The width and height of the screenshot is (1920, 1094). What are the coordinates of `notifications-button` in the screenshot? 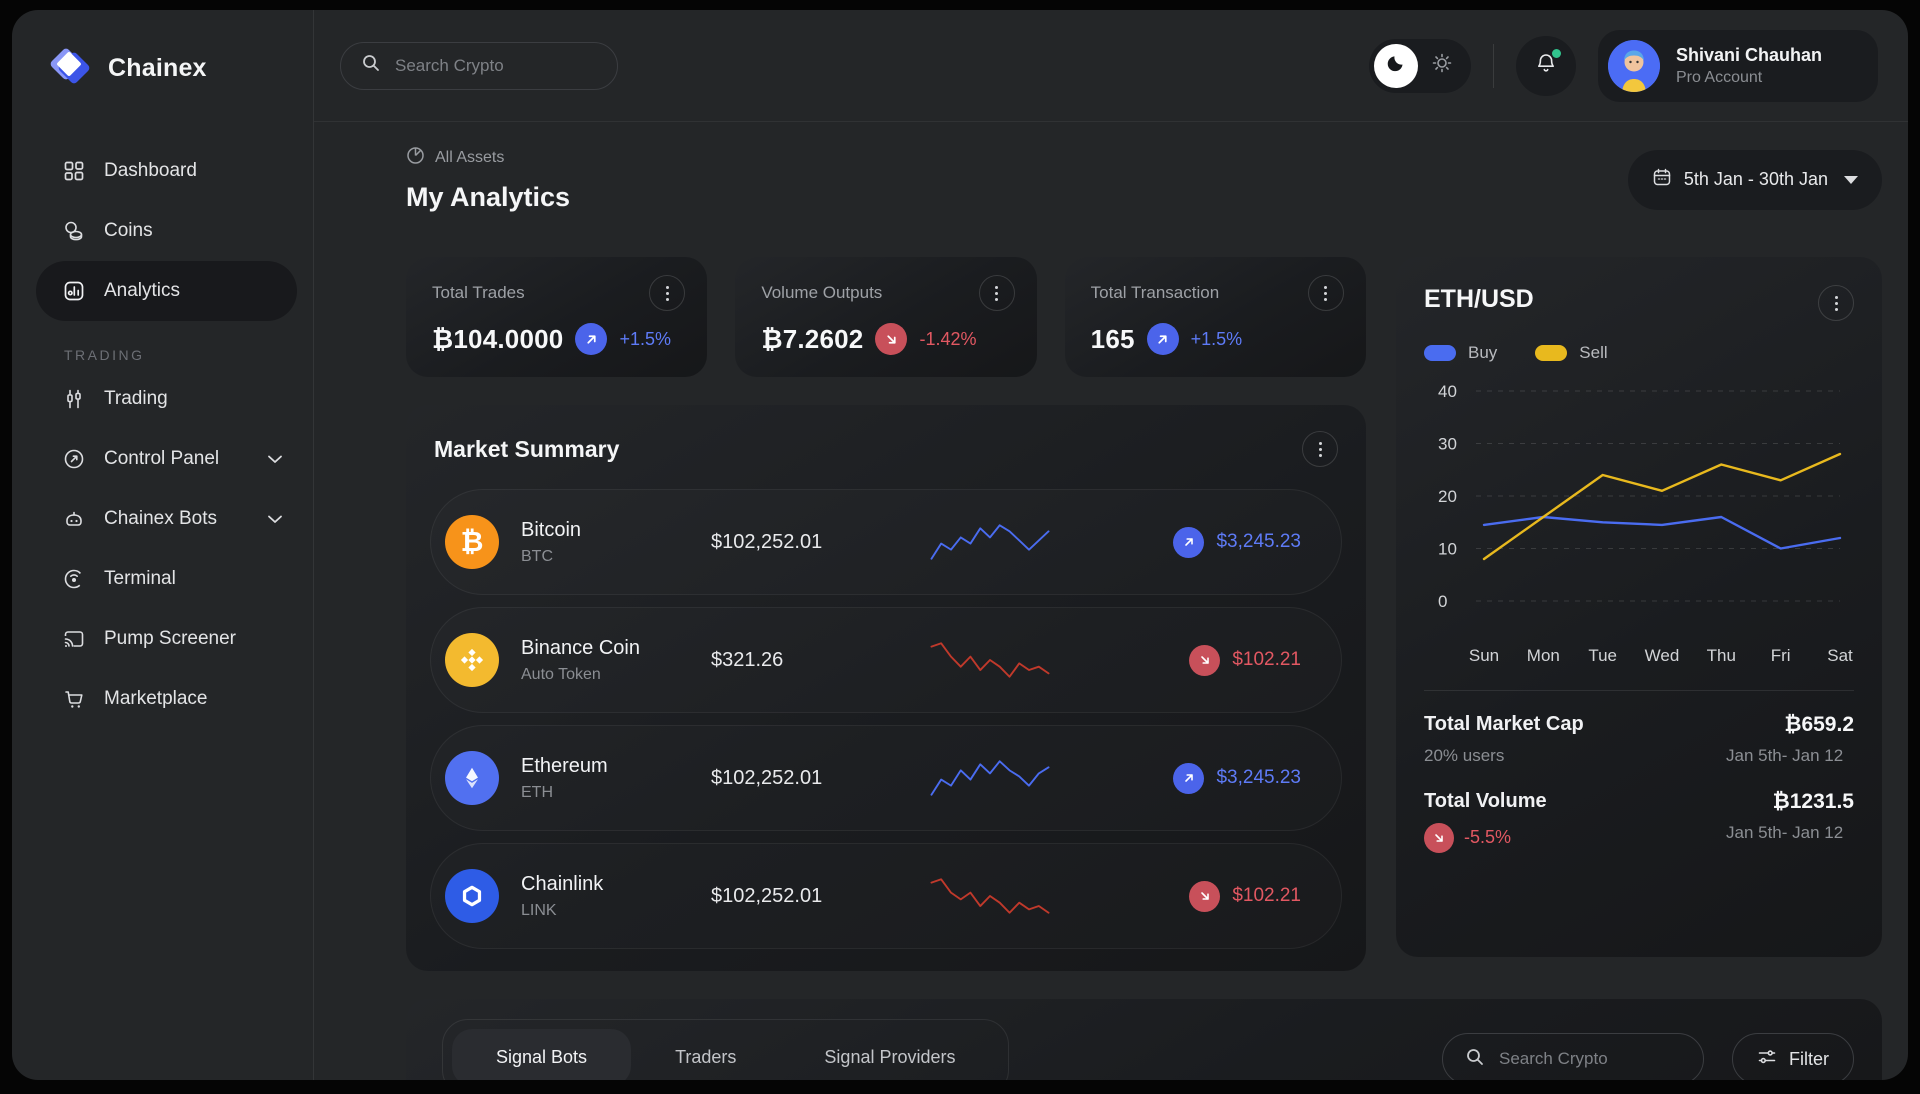 It's located at (1545, 65).